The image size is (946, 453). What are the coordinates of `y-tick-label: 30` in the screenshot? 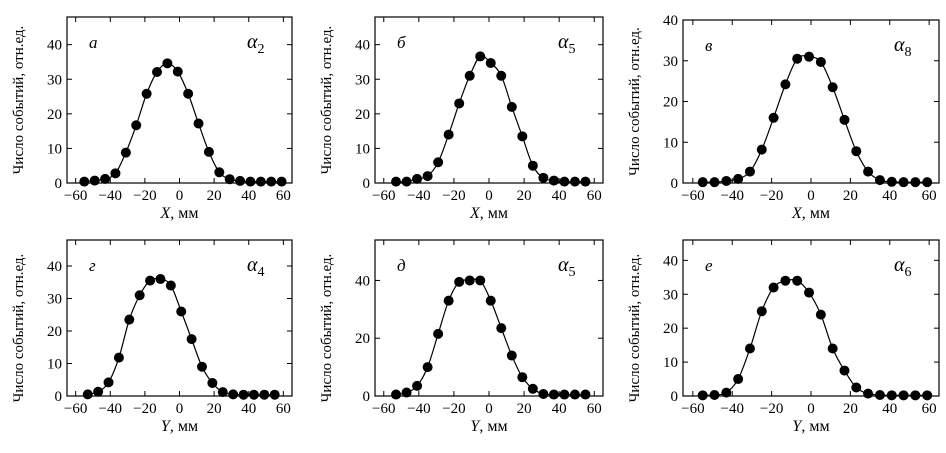 It's located at (54, 80).